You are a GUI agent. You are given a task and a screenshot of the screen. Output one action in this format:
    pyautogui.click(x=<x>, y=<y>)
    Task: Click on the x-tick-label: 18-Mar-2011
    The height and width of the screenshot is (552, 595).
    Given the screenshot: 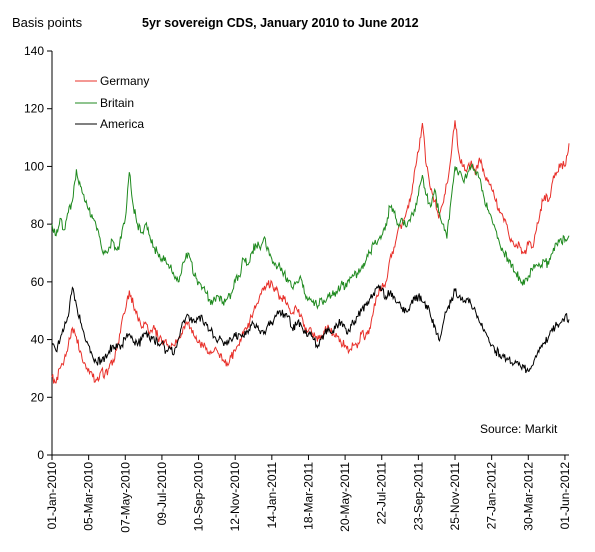 What is the action you would take?
    pyautogui.click(x=308, y=496)
    